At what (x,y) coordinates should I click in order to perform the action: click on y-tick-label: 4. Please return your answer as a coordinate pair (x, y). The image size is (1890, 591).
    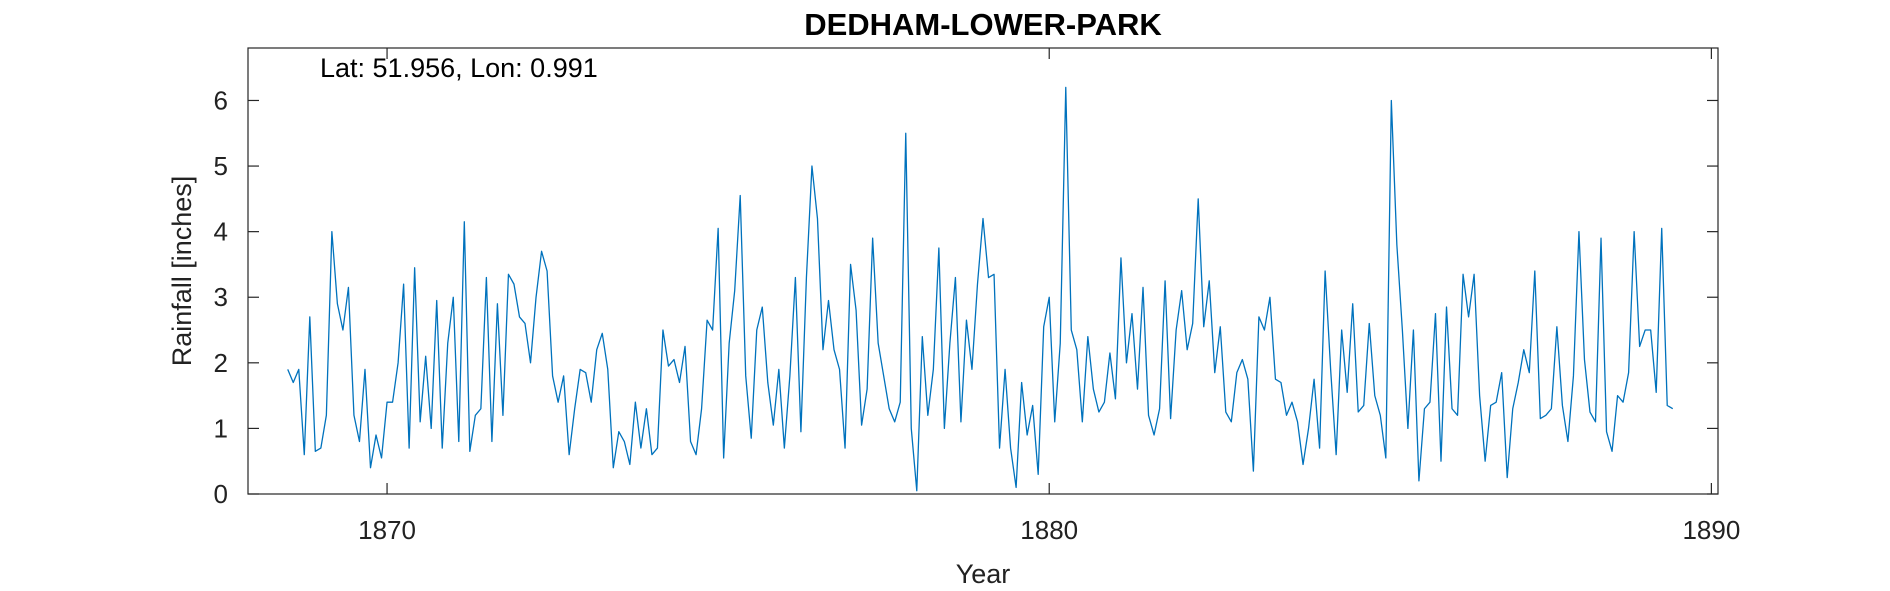
    Looking at the image, I should click on (221, 232).